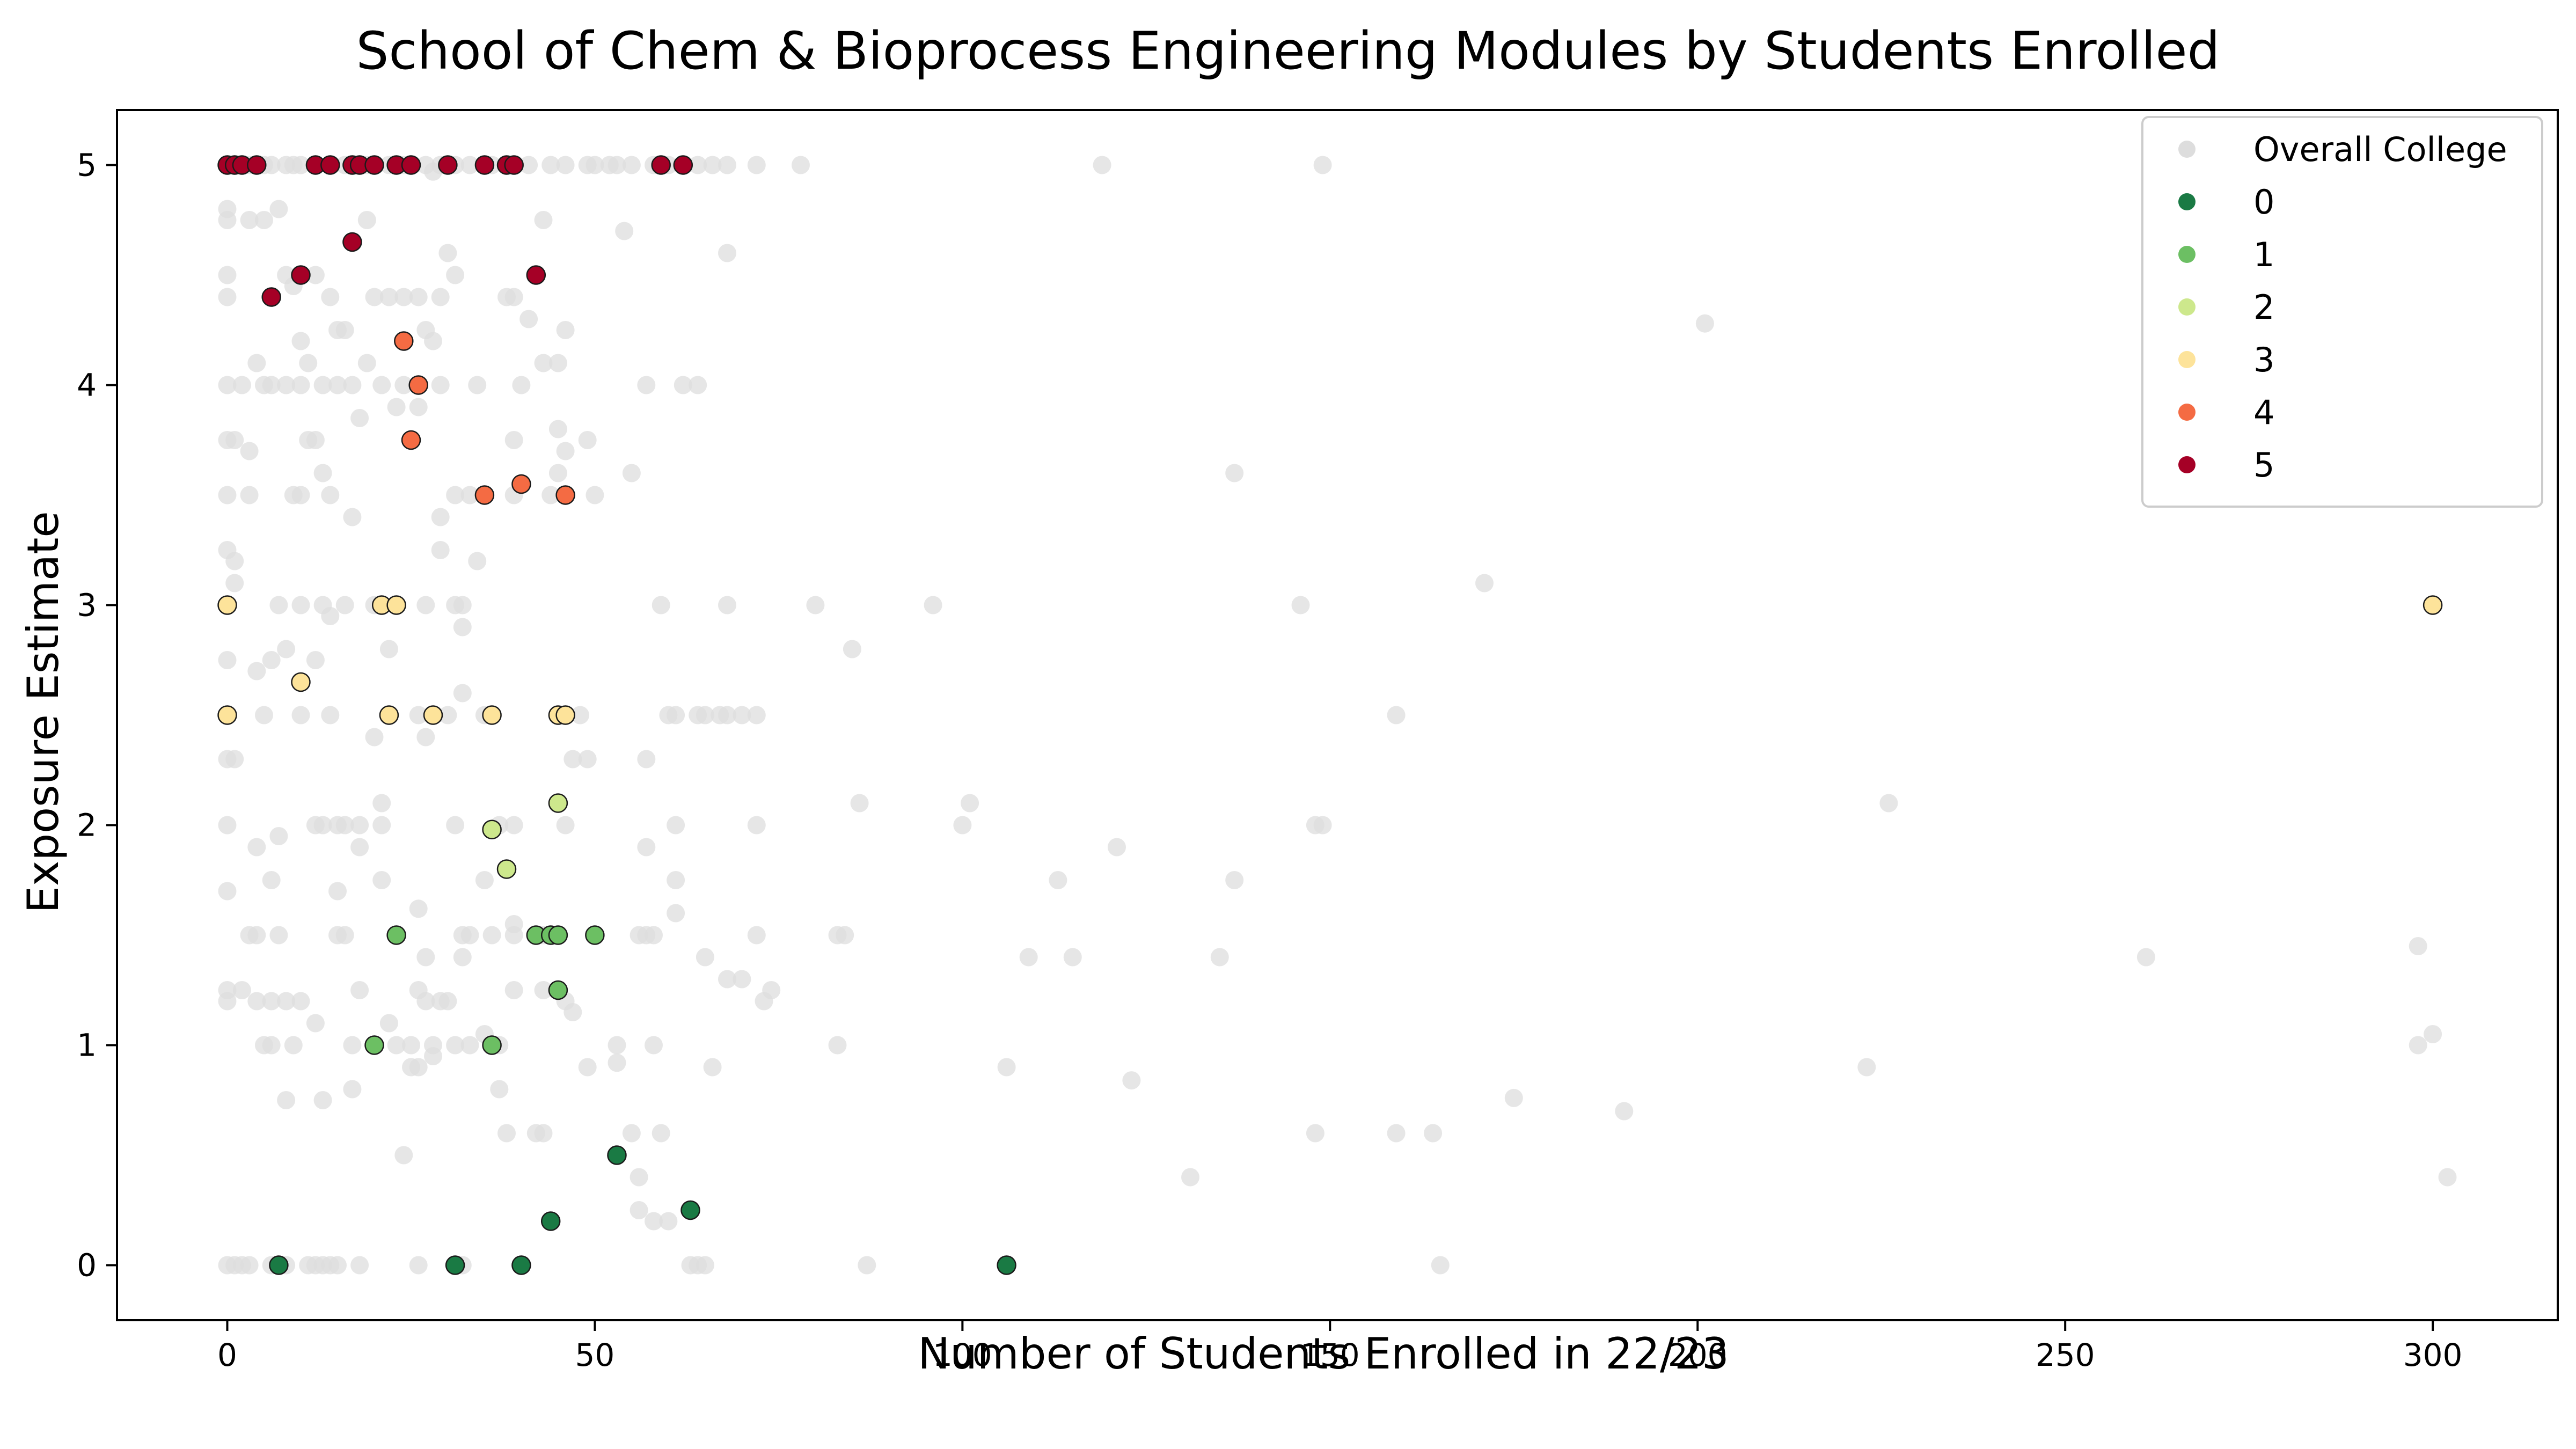  What do you see at coordinates (2380, 149) in the screenshot?
I see `legend-label: Overall College` at bounding box center [2380, 149].